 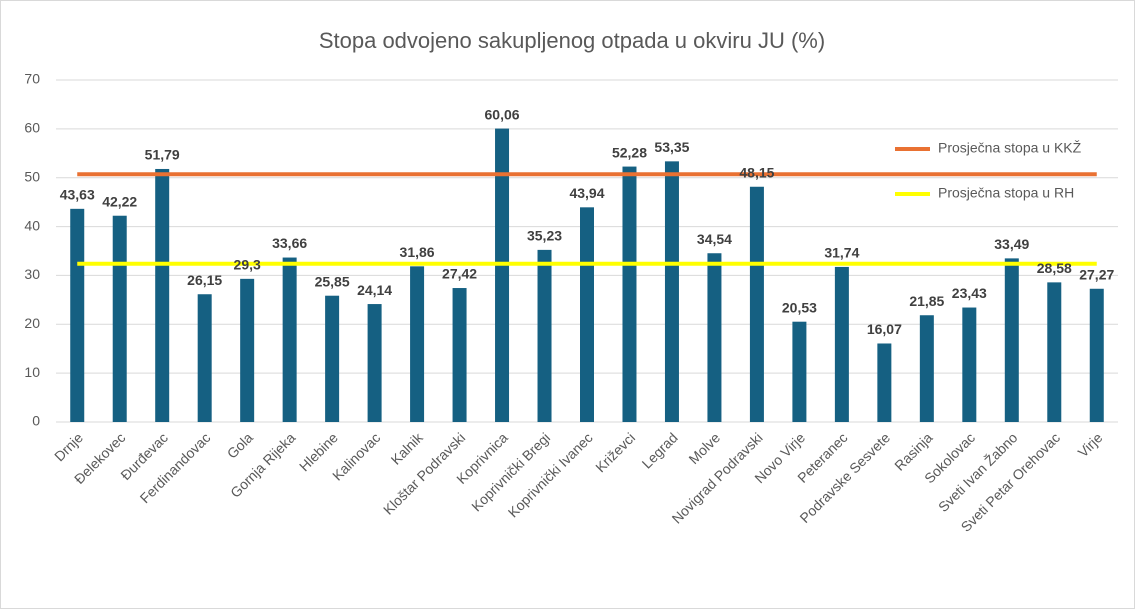 What do you see at coordinates (204, 280) in the screenshot?
I see `data-label: 26,15` at bounding box center [204, 280].